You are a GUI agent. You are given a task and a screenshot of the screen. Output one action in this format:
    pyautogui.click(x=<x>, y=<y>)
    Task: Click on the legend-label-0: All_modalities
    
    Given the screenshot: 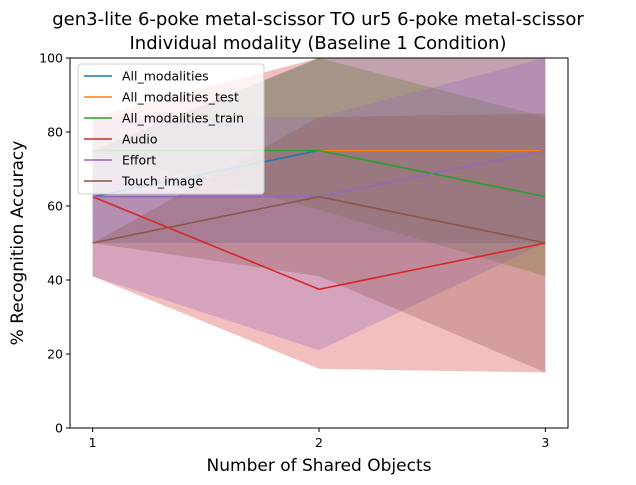 What is the action you would take?
    pyautogui.click(x=165, y=76)
    